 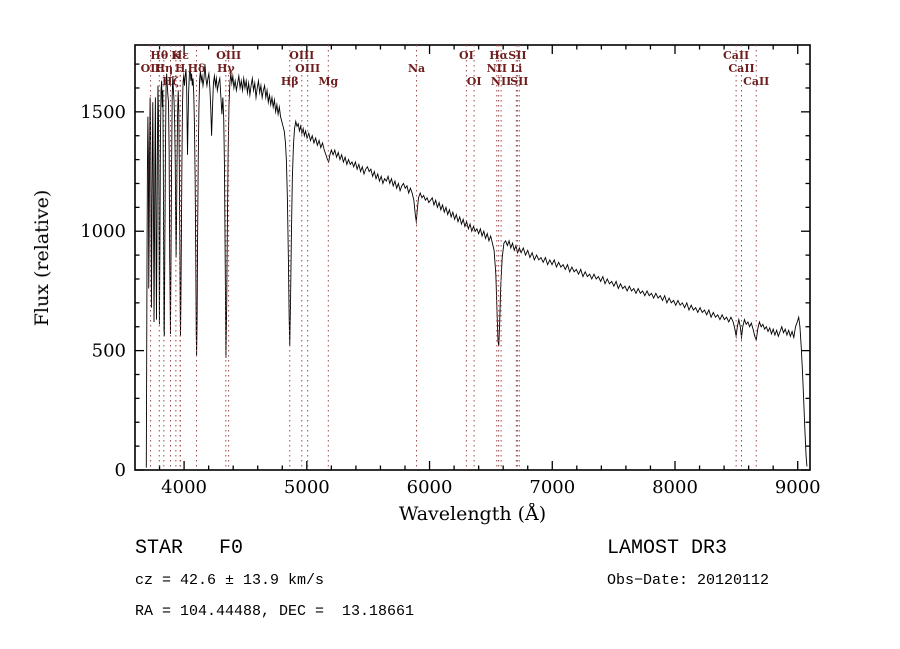 What do you see at coordinates (667, 548) in the screenshot?
I see `survey-label: LAMOST DR3` at bounding box center [667, 548].